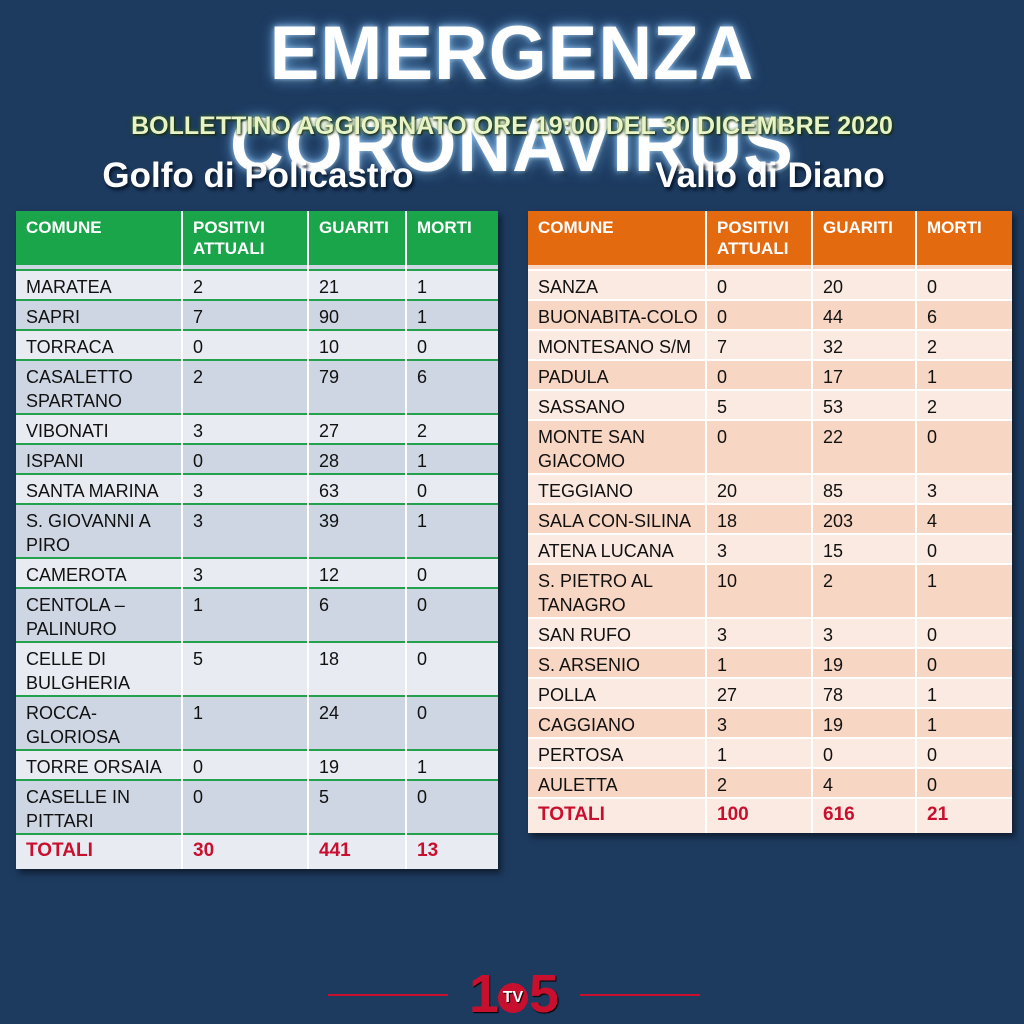  I want to click on guariti-cell: 2, so click(864, 590).